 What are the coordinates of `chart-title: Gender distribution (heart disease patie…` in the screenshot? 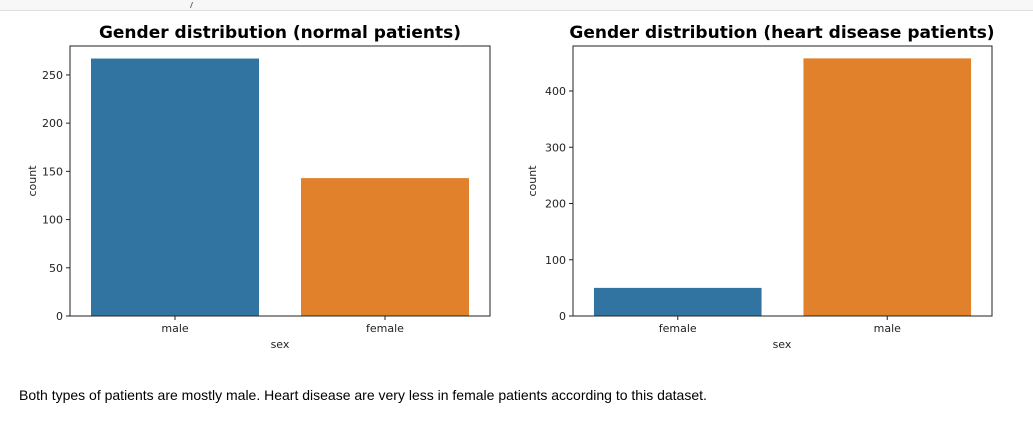 It's located at (781, 33).